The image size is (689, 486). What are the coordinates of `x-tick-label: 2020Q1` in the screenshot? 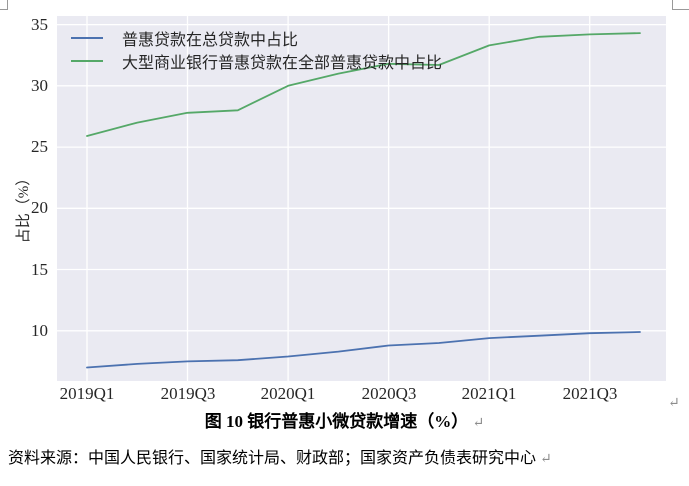 It's located at (288, 393).